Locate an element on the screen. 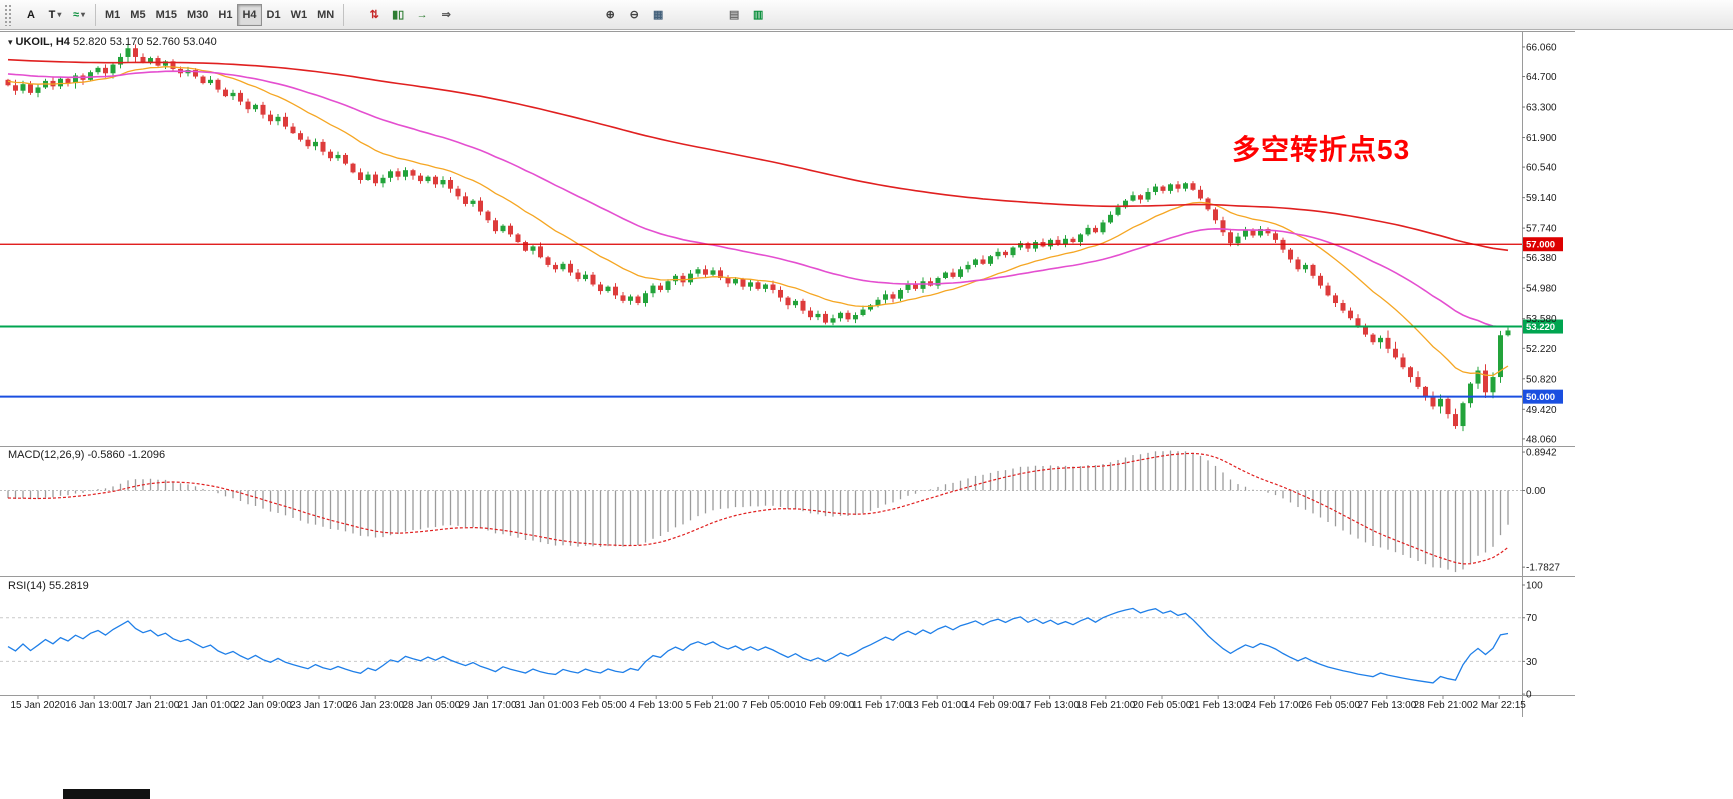  text-label-tool-icon: A is located at coordinates (31, 14).